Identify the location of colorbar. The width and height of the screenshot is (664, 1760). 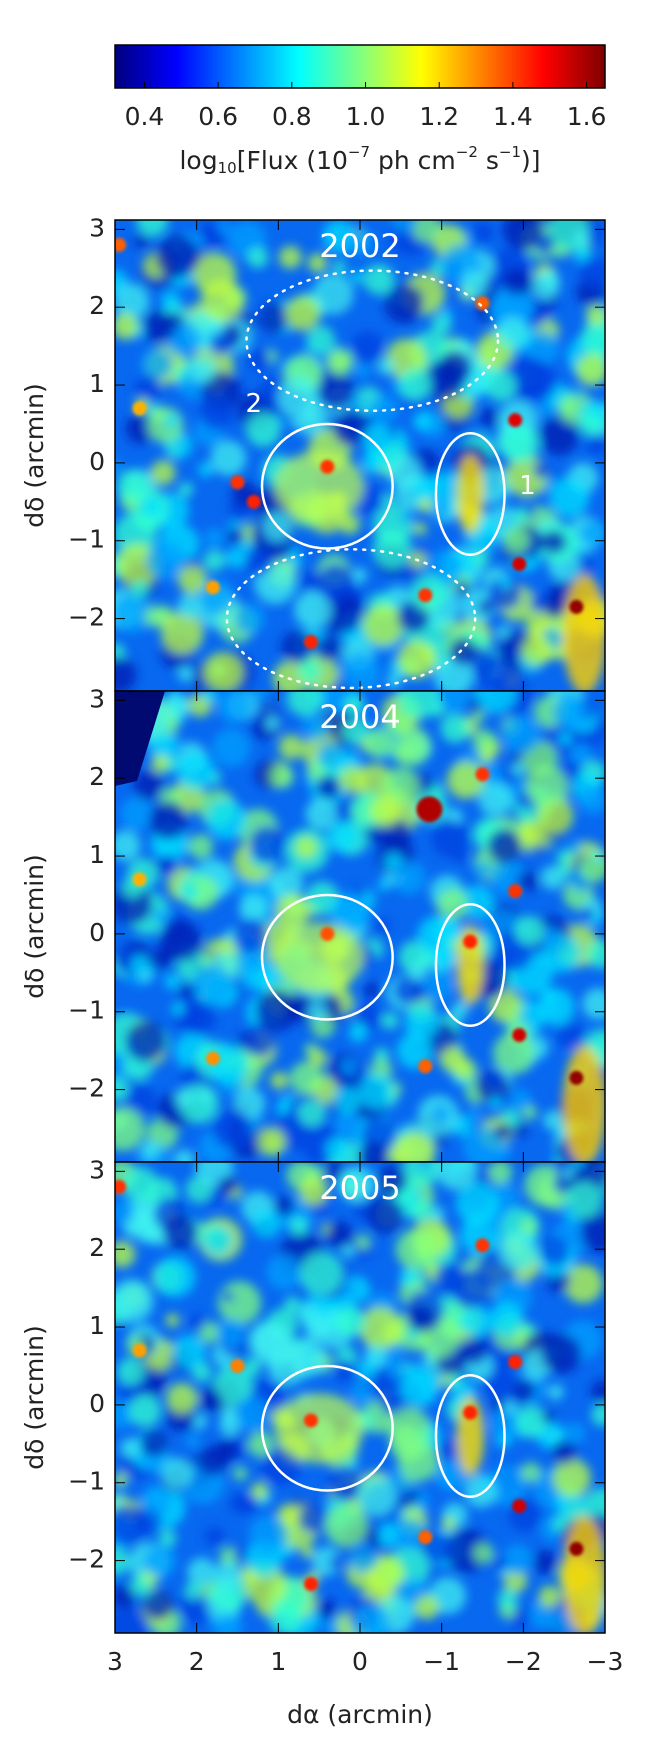
(360, 66).